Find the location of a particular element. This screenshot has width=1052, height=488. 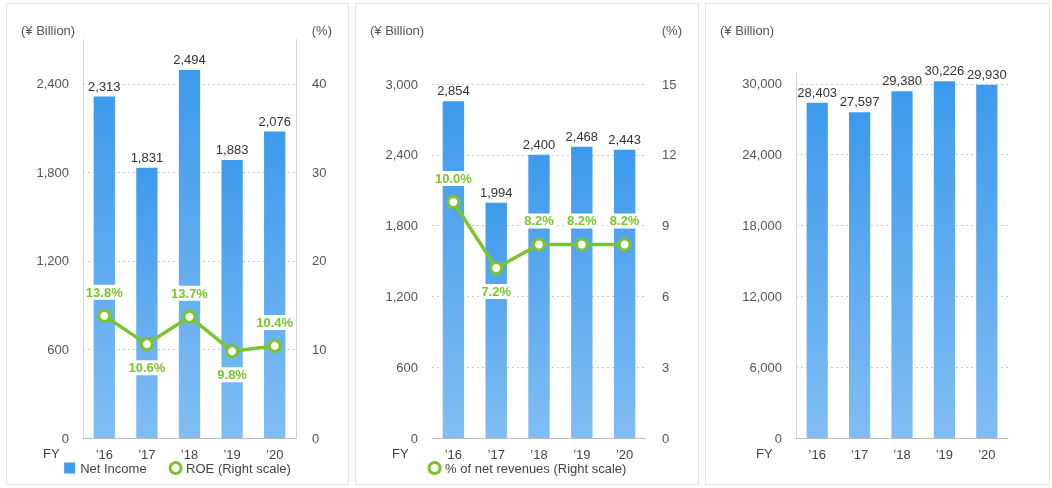

y2-tick-label: 20 is located at coordinates (319, 261).